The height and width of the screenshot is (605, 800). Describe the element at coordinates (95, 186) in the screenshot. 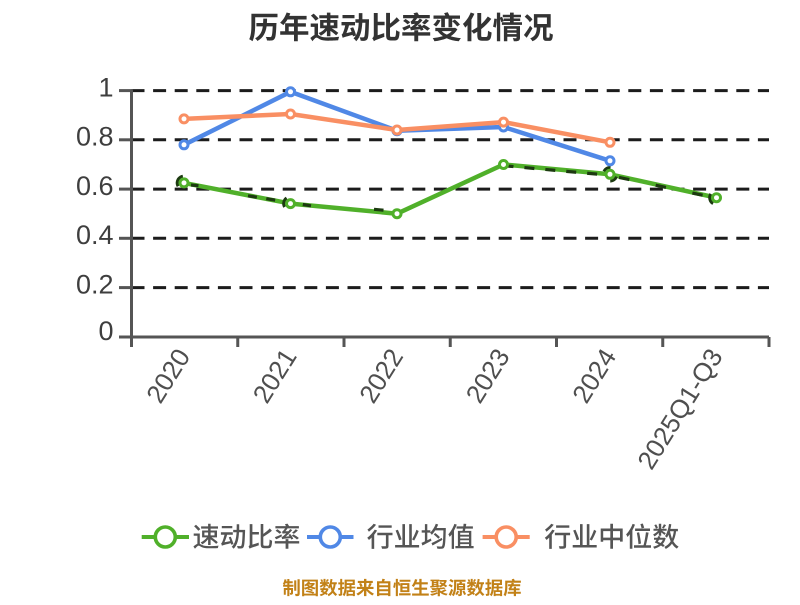

I see `svg-text: 0.6` at that location.